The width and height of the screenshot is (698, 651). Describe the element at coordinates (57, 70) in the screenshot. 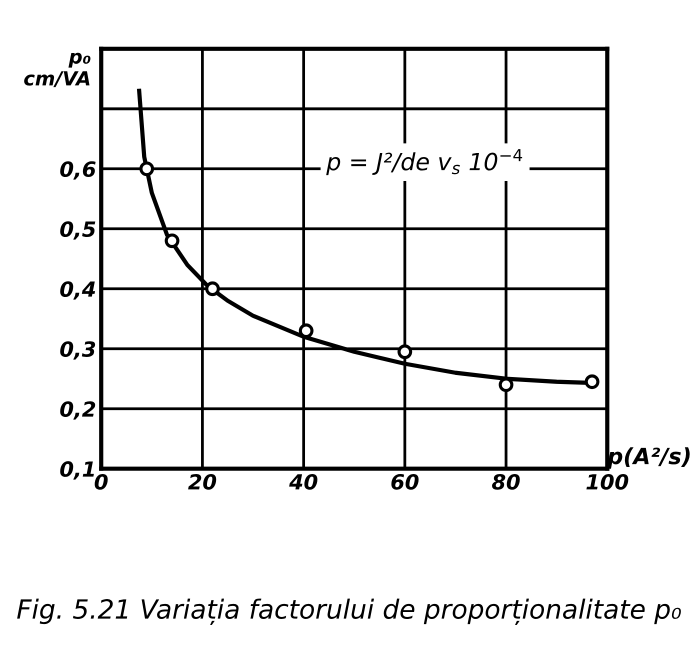

I see `y-axis-title: p₀ cm/VA` at that location.